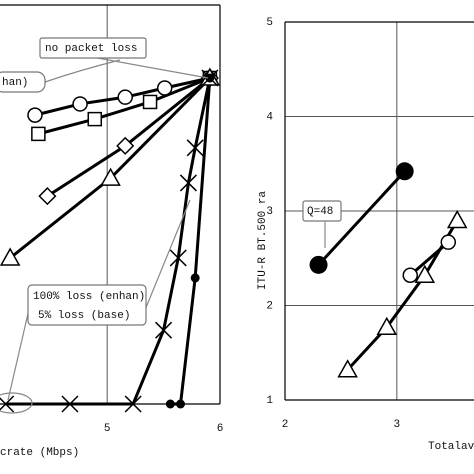 This screenshot has height=474, width=474. I want to click on y-tick-label: 5, so click(269, 23).